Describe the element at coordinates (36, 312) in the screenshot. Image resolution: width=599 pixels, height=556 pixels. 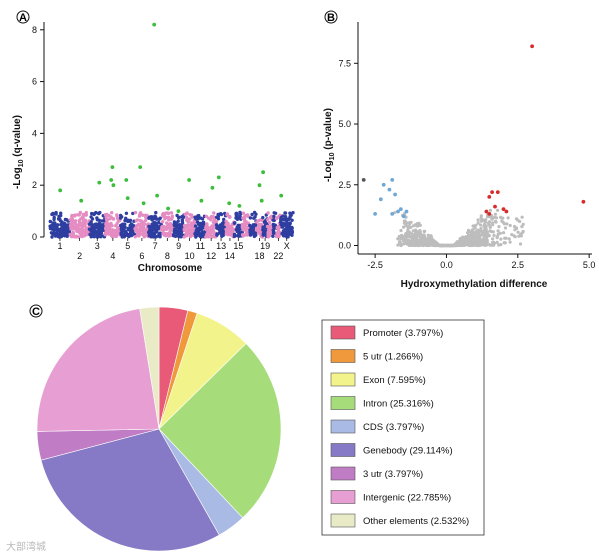
I see `panel-c-letter: C` at that location.